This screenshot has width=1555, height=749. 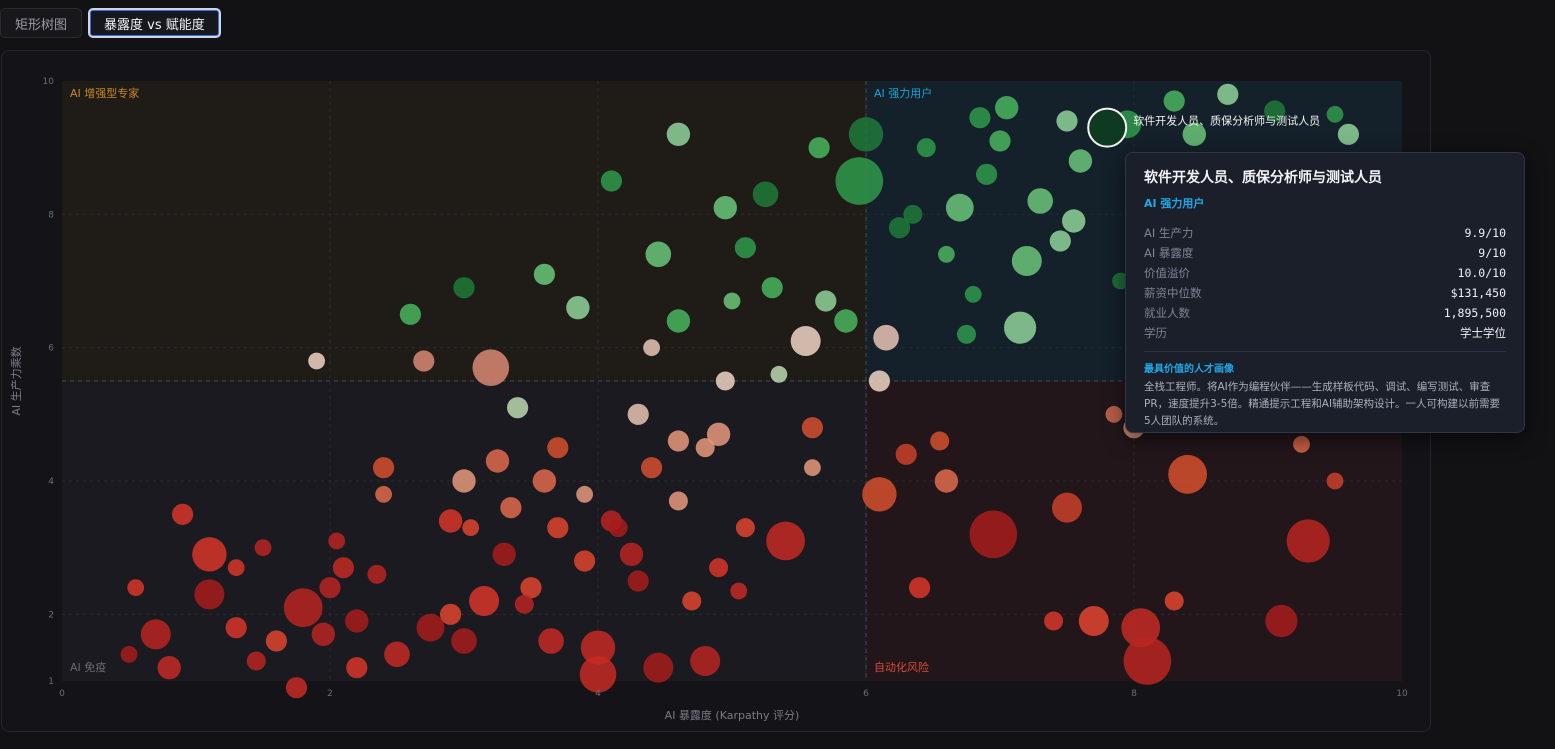 I want to click on y-tick-label: 6, so click(x=51, y=349).